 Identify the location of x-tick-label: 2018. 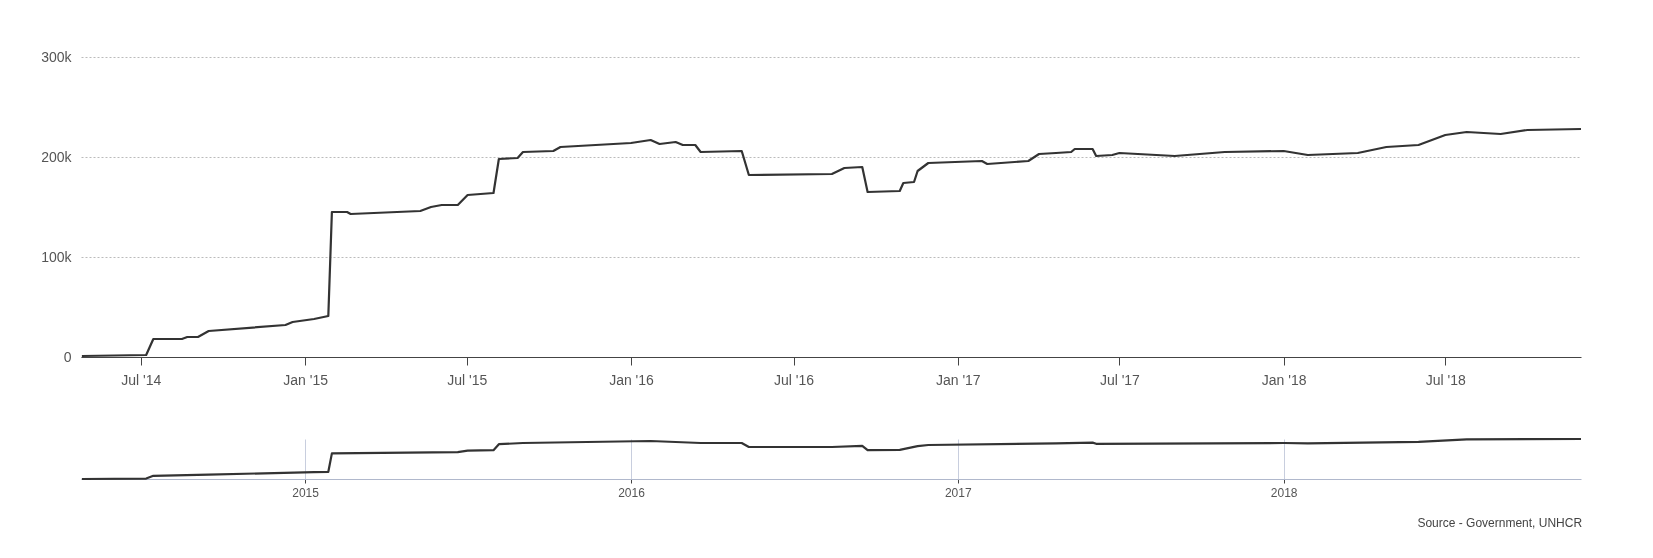
(1284, 492).